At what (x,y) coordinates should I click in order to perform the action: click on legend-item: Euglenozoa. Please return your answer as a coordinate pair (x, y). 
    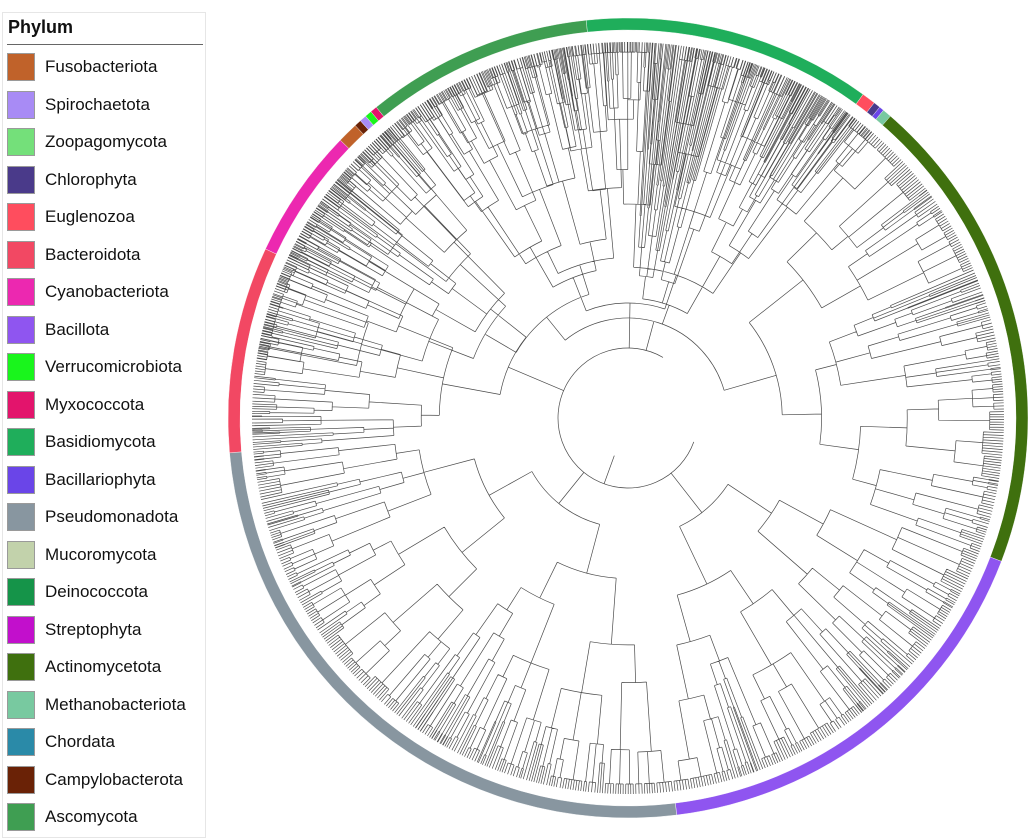
    Looking at the image, I should click on (106, 218).